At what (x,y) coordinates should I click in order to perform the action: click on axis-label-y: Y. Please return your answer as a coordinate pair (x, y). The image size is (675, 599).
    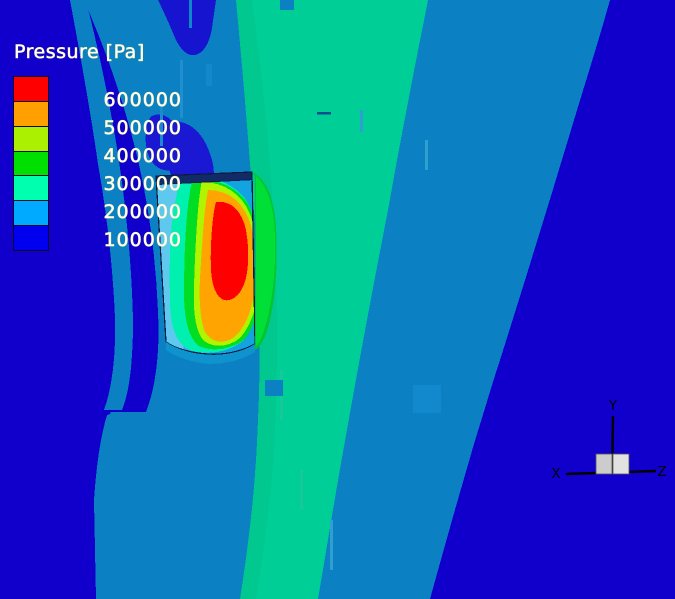
    Looking at the image, I should click on (612, 406).